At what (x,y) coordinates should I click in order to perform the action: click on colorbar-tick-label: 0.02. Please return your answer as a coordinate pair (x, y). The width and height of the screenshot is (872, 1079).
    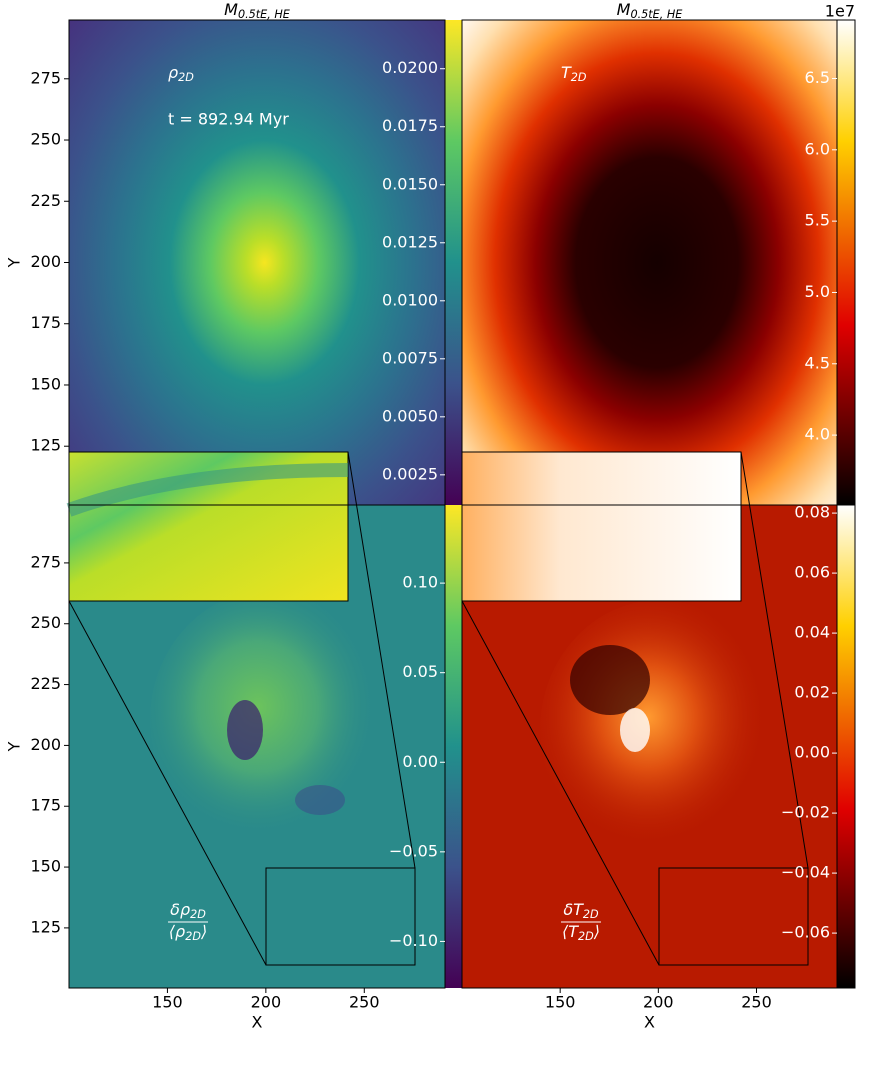
    Looking at the image, I should click on (812, 692).